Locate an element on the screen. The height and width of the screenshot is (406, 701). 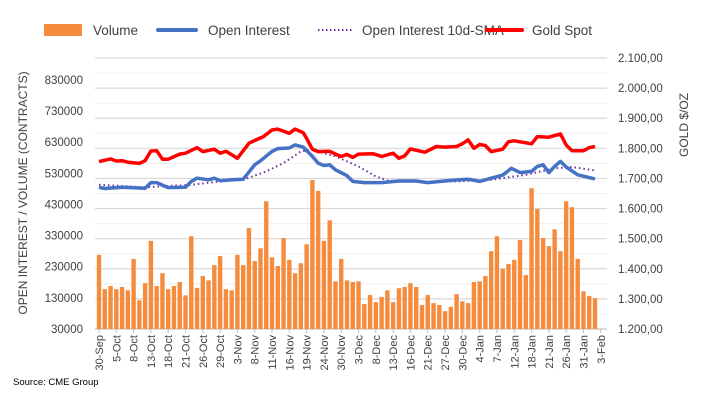
legend-label-open-interest: Open Interest is located at coordinates (249, 30).